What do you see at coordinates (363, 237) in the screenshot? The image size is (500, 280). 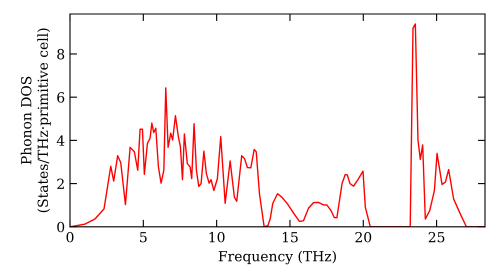 I see `x-tick-label: 20` at bounding box center [363, 237].